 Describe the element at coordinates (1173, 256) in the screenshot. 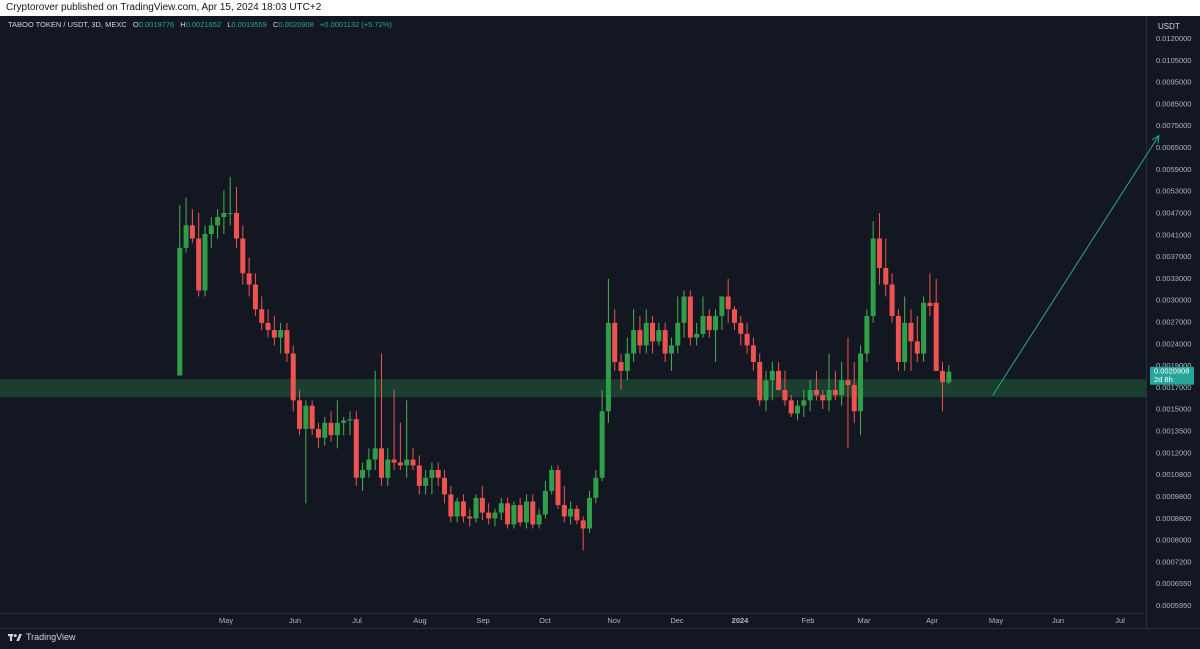

I see `price-tick-label: 0.0037000` at that location.